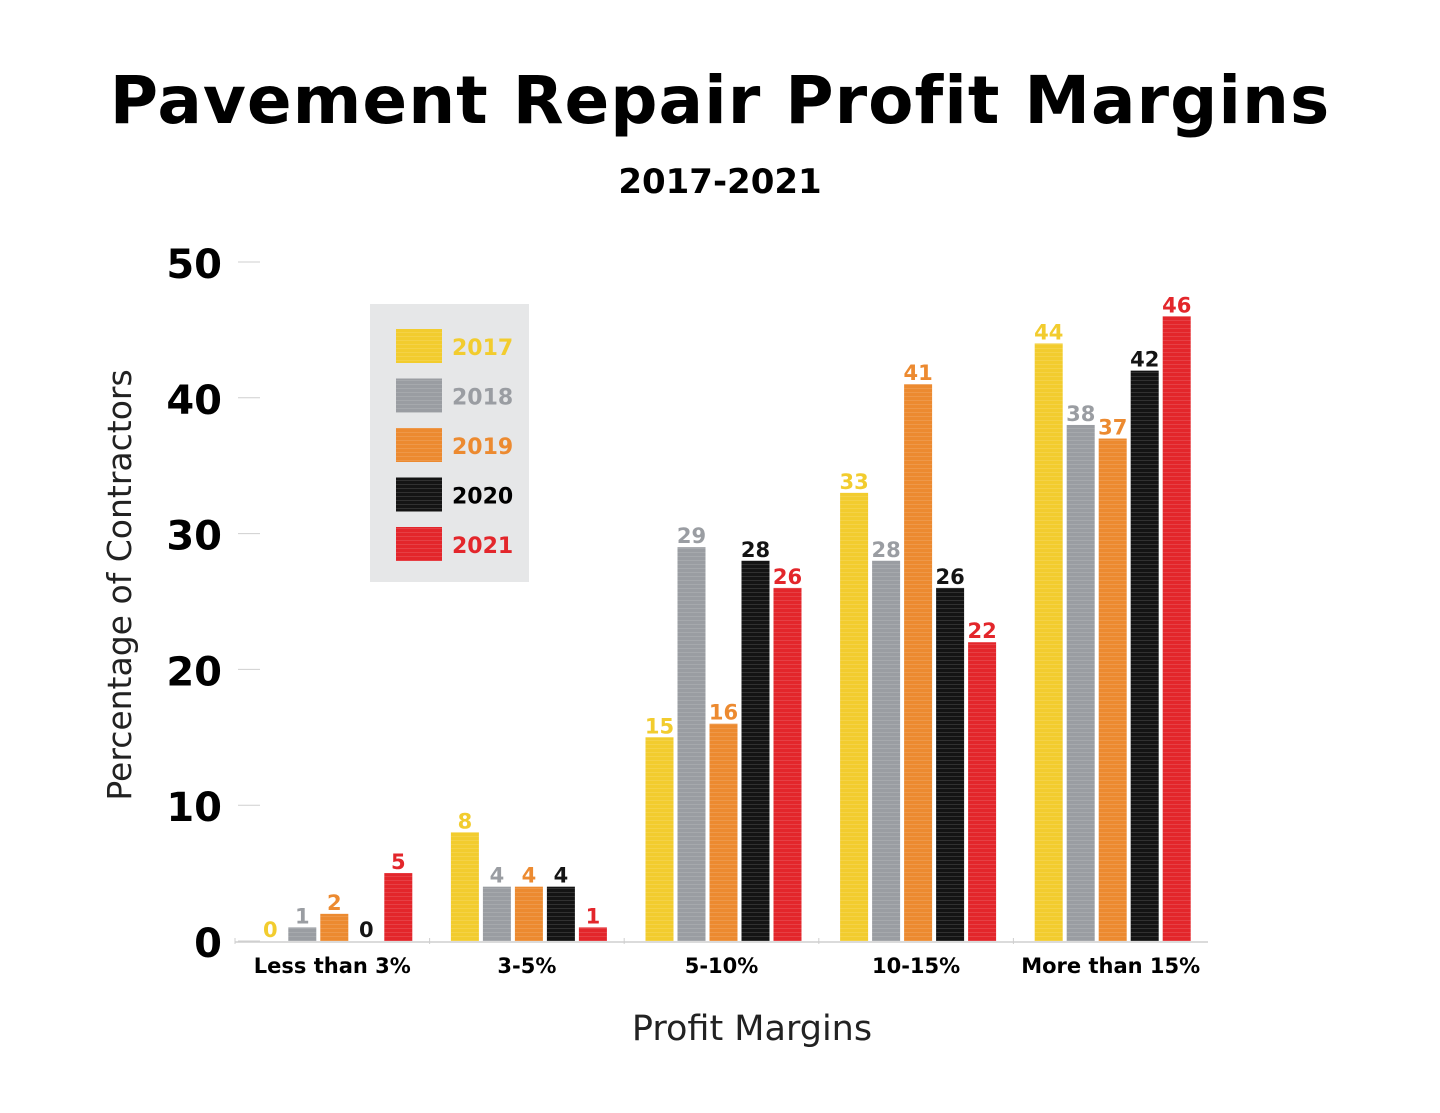  What do you see at coordinates (916, 966) in the screenshot?
I see `x-tick-label: 10-15%` at bounding box center [916, 966].